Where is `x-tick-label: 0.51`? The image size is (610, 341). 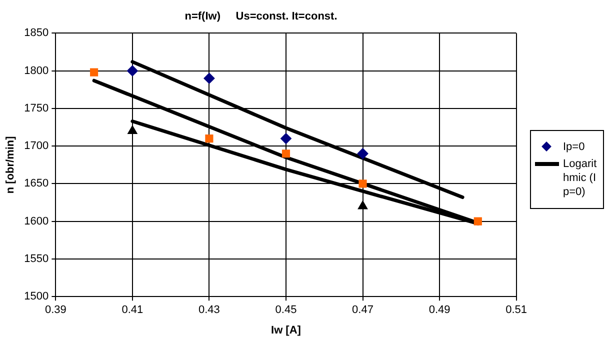
x-tick-label: 0.51 is located at coordinates (517, 310).